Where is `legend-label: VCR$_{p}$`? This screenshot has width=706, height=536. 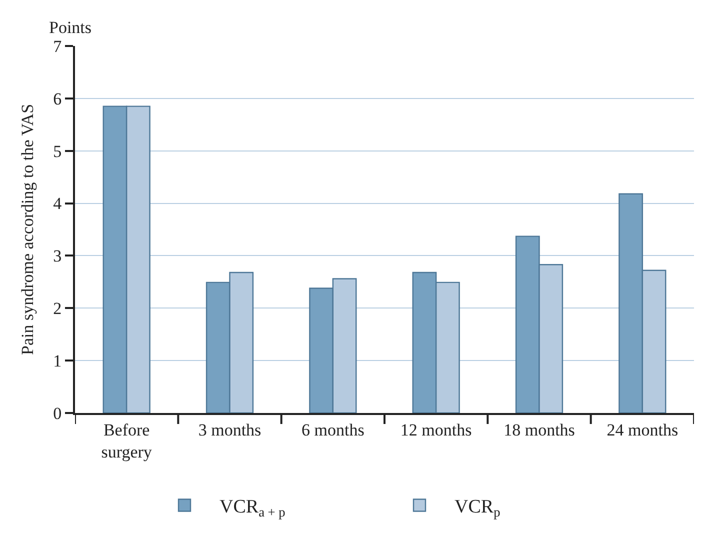 legend-label: VCR$_{p}$ is located at coordinates (477, 508).